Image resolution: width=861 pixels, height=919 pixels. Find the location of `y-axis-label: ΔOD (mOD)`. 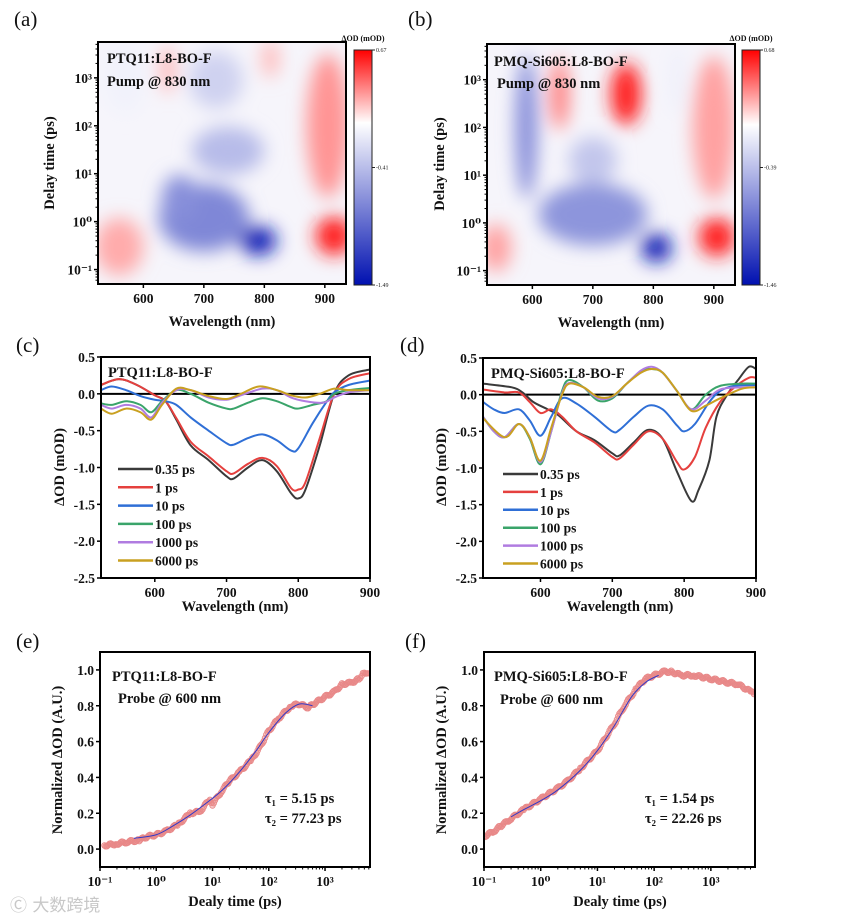

y-axis-label: ΔOD (mOD) is located at coordinates (442, 467).